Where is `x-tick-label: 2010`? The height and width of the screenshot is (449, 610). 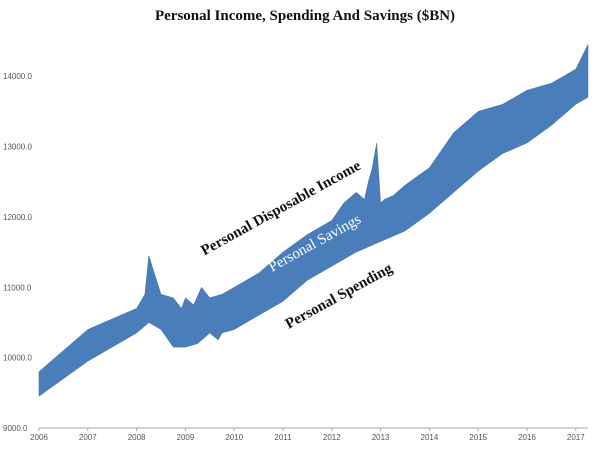
x-tick-label: 2010 is located at coordinates (234, 437).